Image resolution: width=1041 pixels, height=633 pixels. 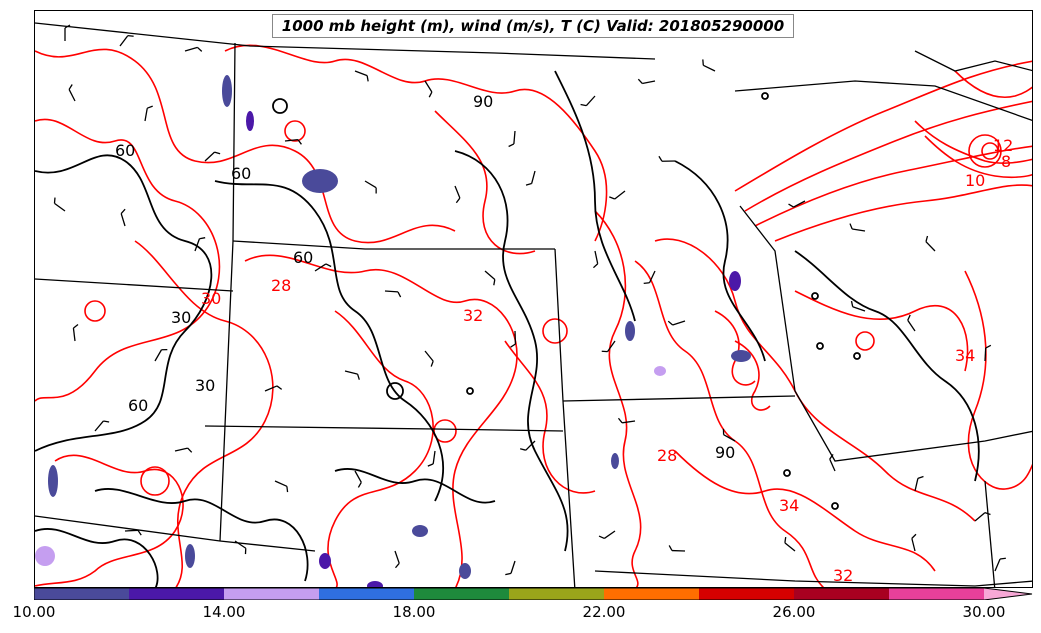 What do you see at coordinates (975, 180) in the screenshot?
I see `temperature-contour-label: 10` at bounding box center [975, 180].